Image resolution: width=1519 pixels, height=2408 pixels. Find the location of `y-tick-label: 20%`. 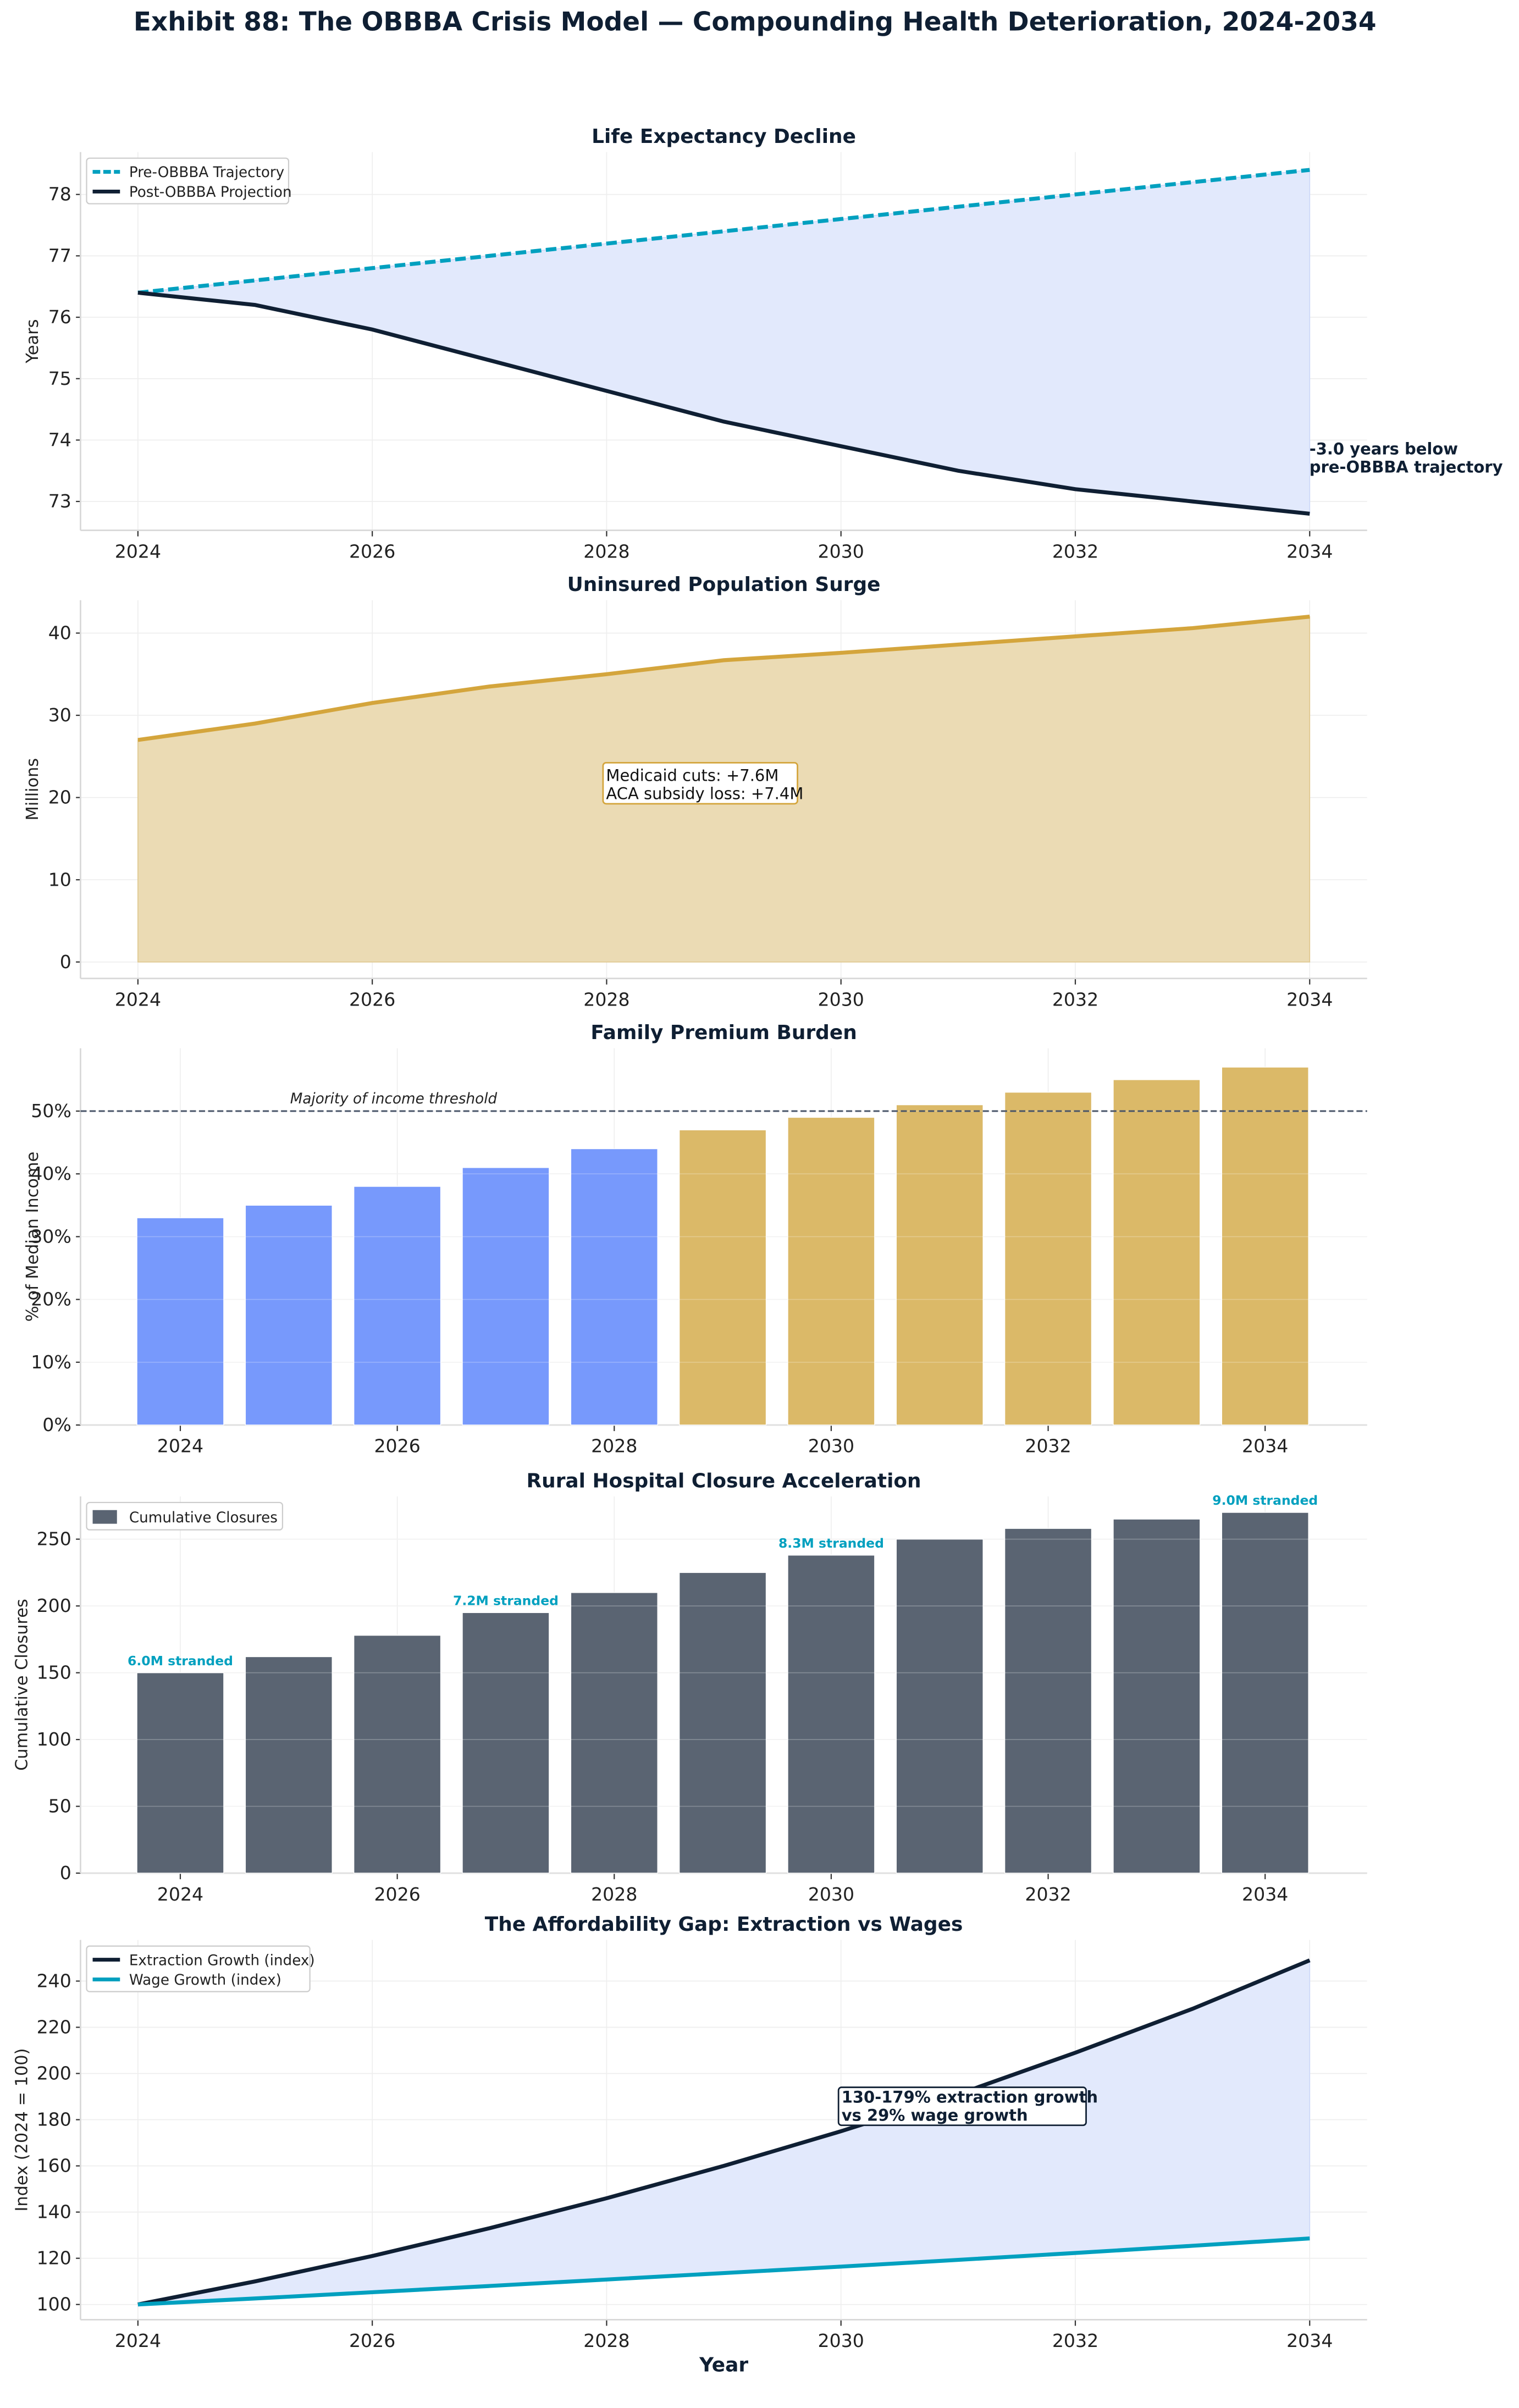

y-tick-label: 20% is located at coordinates (51, 1299).